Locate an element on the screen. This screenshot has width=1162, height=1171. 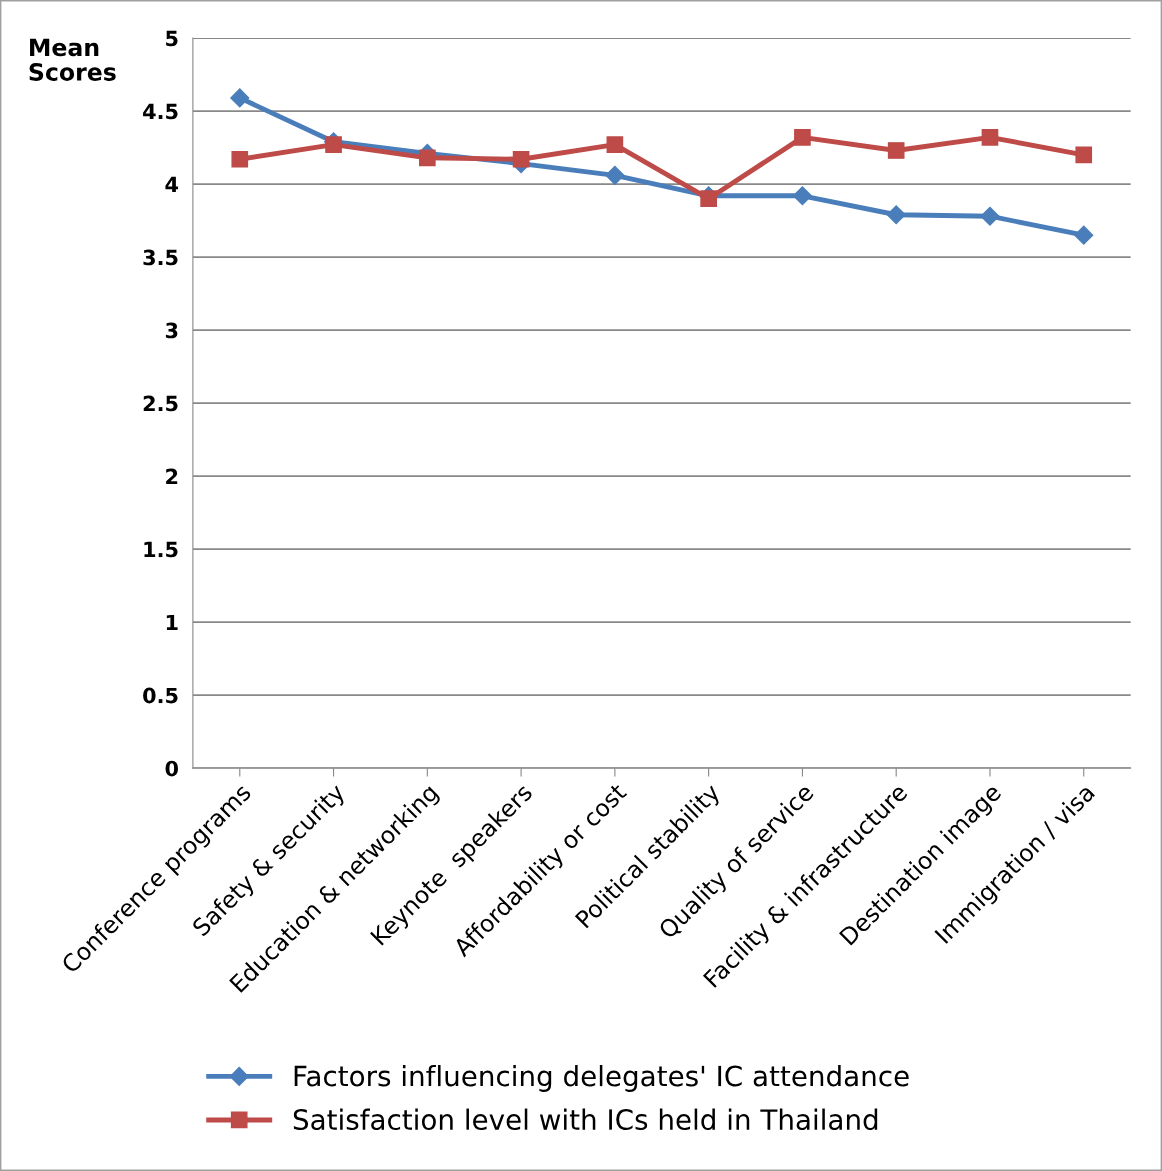
y-tick-label: 1.5 is located at coordinates (161, 549).